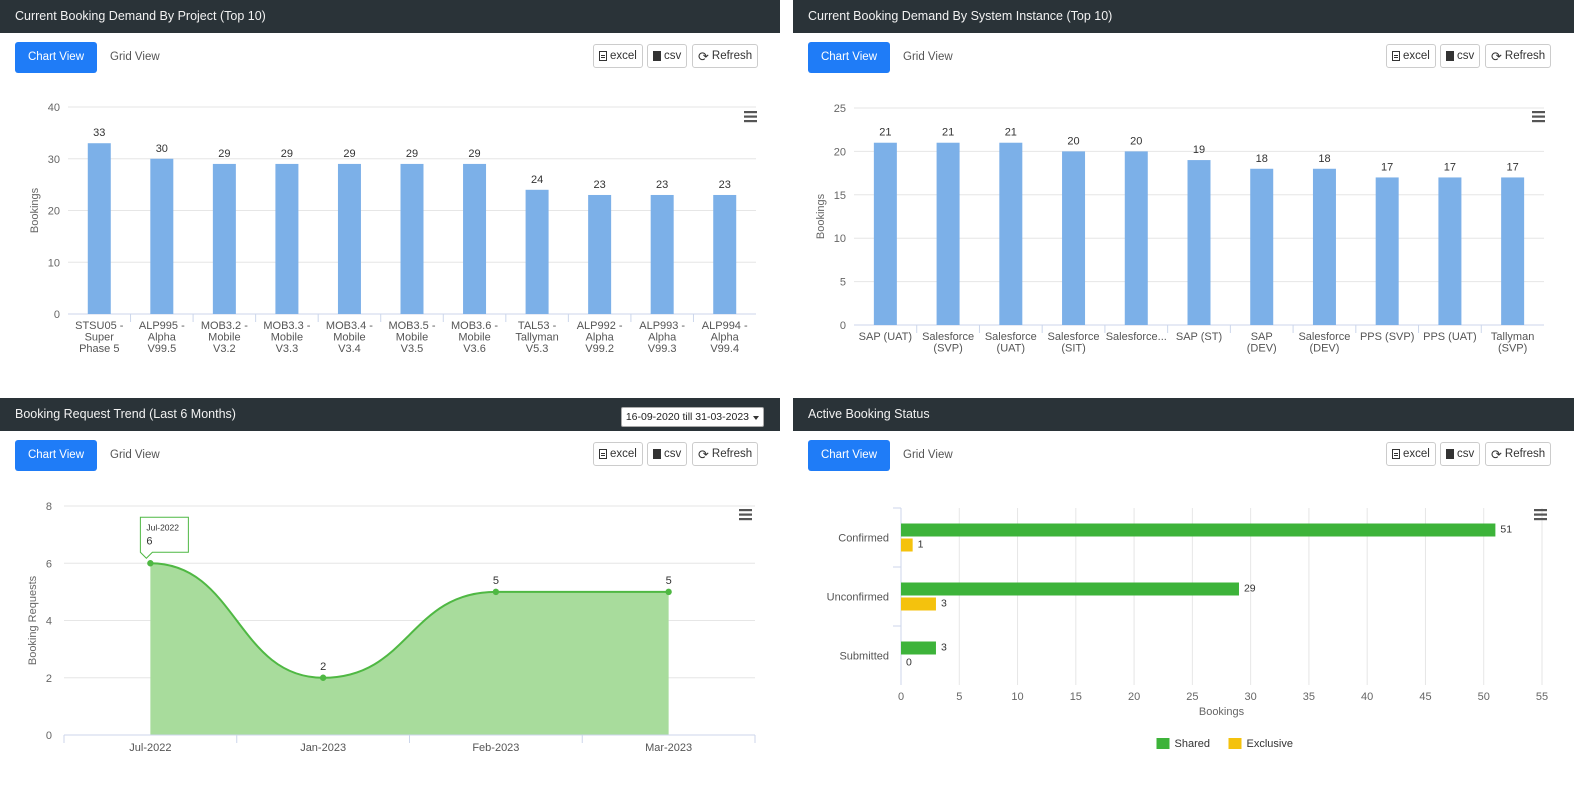 This screenshot has height=785, width=1574. What do you see at coordinates (49, 507) in the screenshot?
I see `y-tick-label: 8` at bounding box center [49, 507].